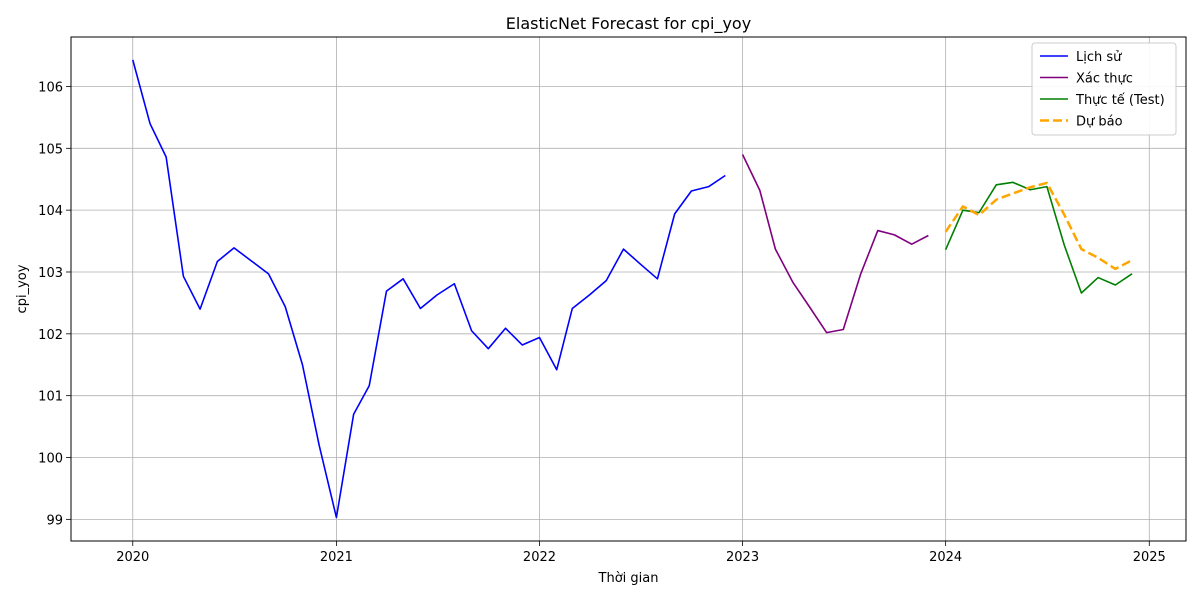 The height and width of the screenshot is (600, 1200). I want to click on x-tick-label: 2024, so click(945, 557).